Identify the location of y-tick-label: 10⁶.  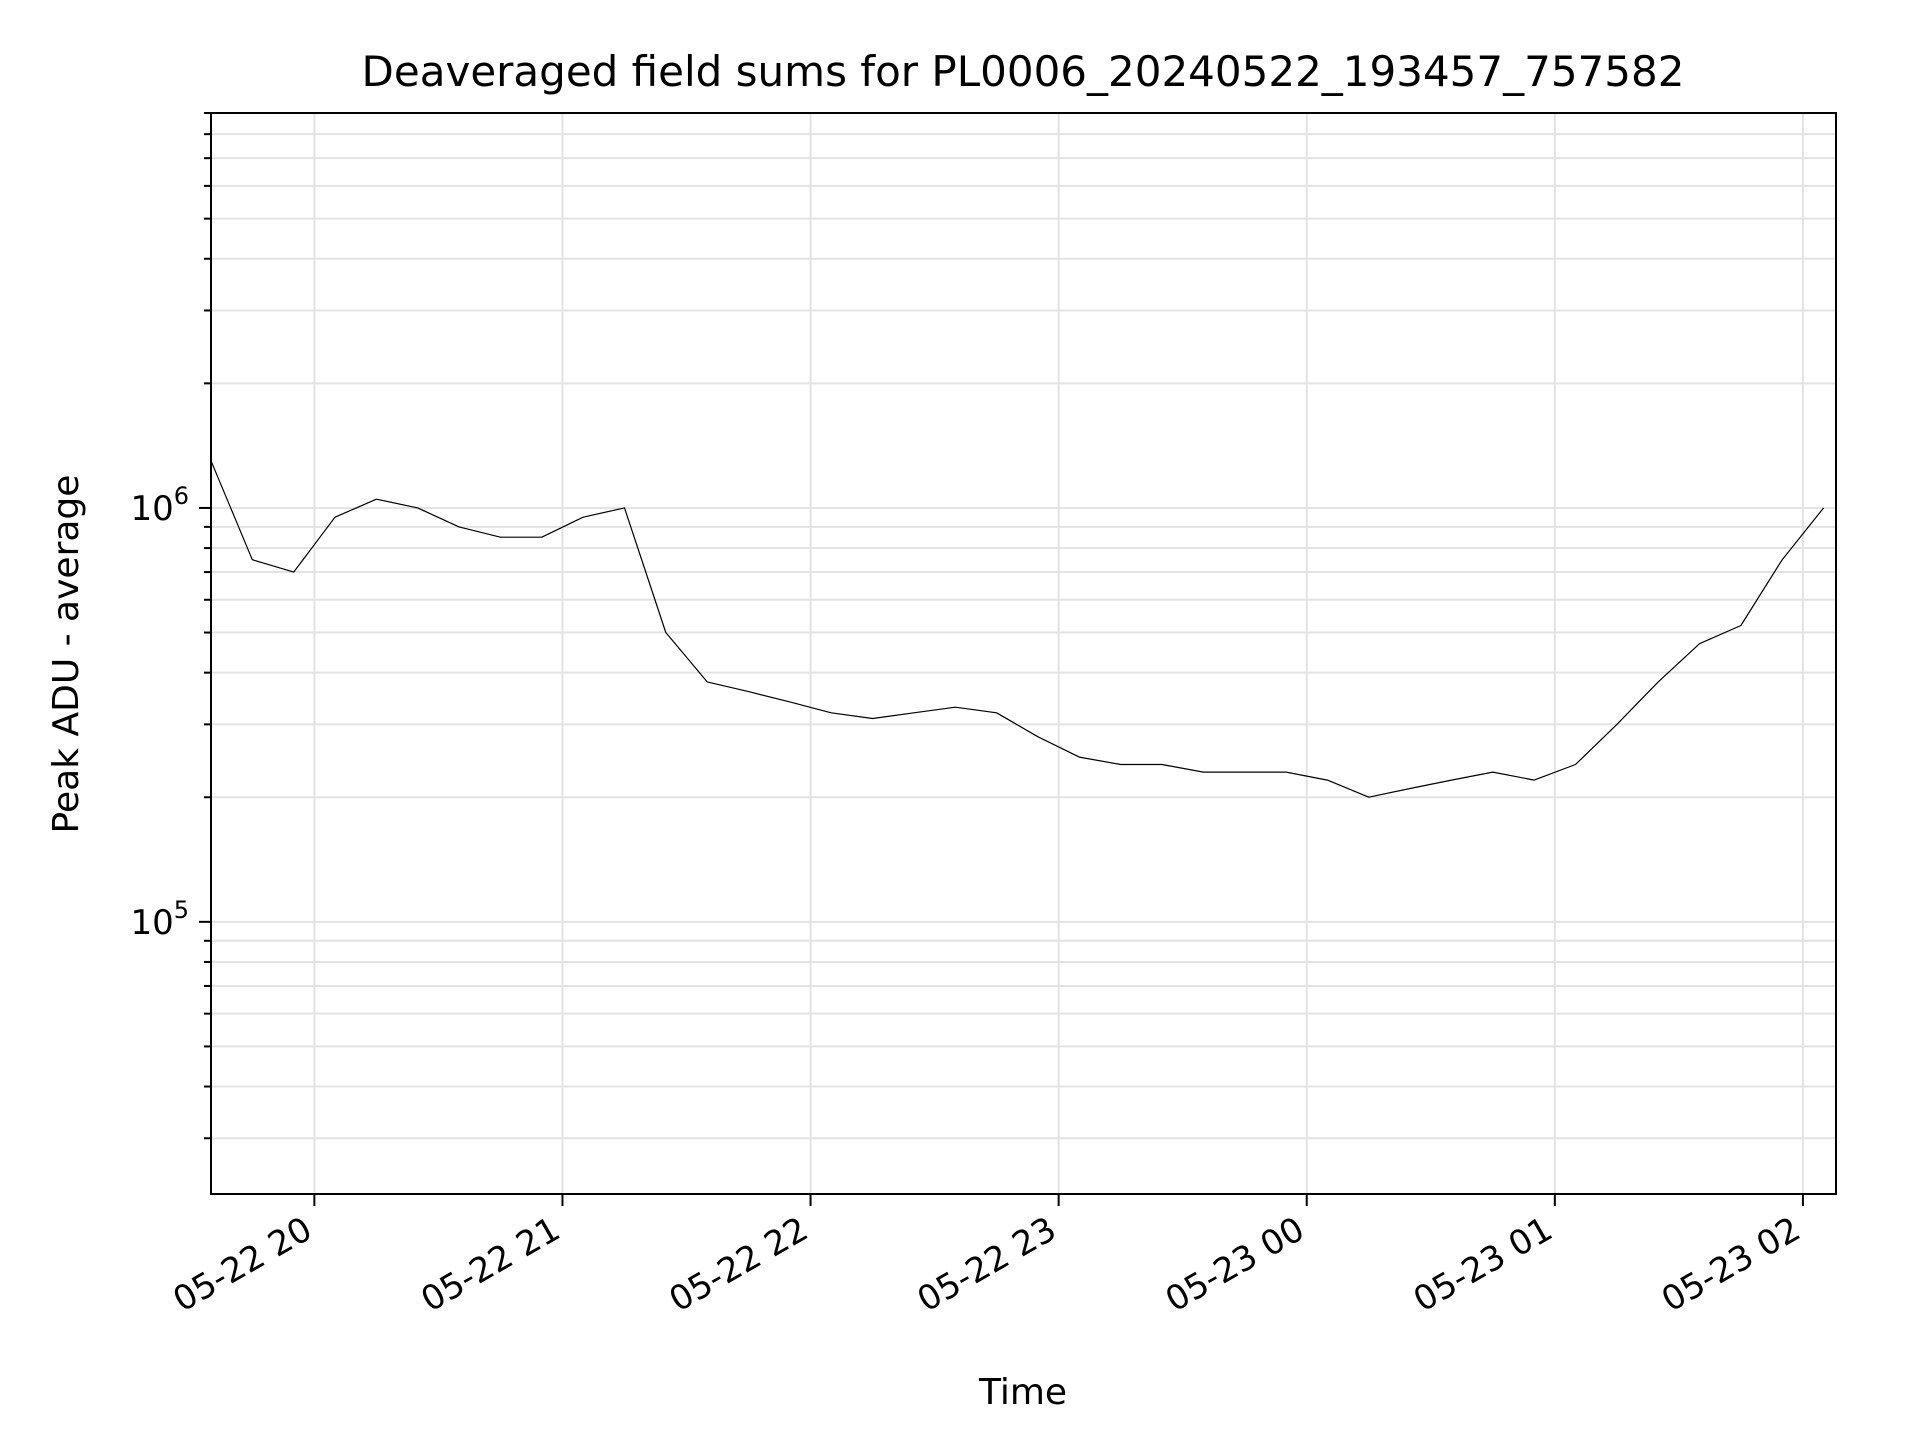
(159, 505).